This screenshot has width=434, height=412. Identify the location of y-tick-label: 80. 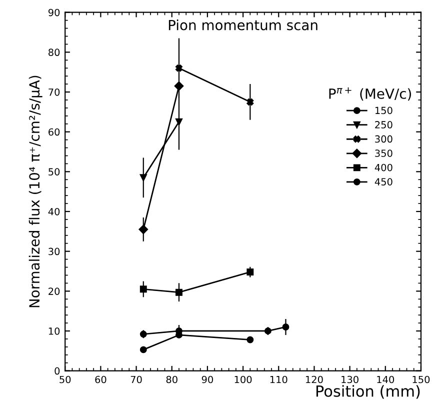
(54, 52).